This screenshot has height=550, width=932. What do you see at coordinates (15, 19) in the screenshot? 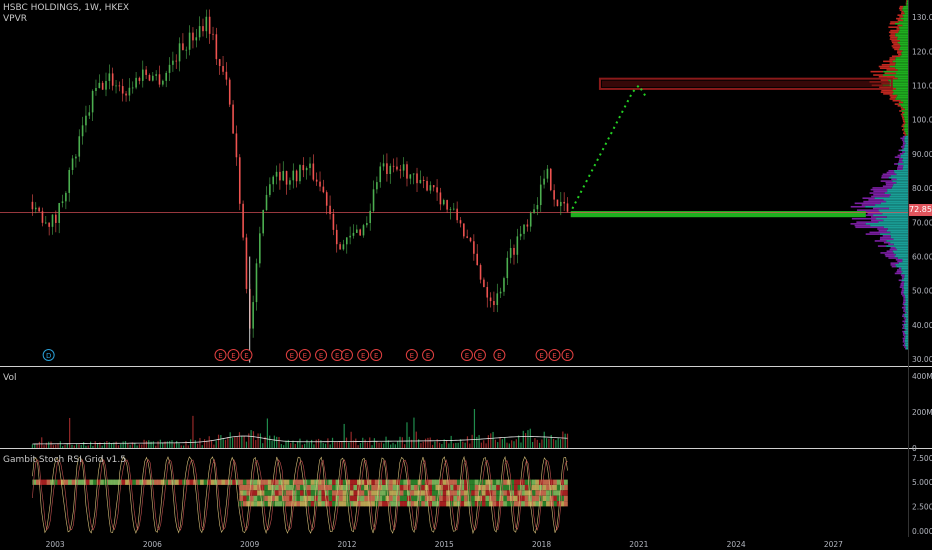
I see `vpvr-indicator-label: VPVR` at bounding box center [15, 19].